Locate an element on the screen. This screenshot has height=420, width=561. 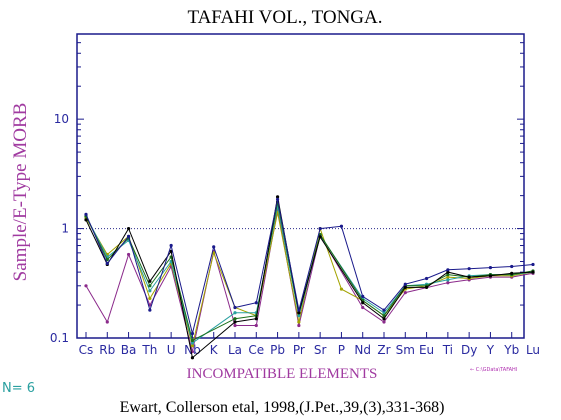
x-tick-label: Eu is located at coordinates (426, 350).